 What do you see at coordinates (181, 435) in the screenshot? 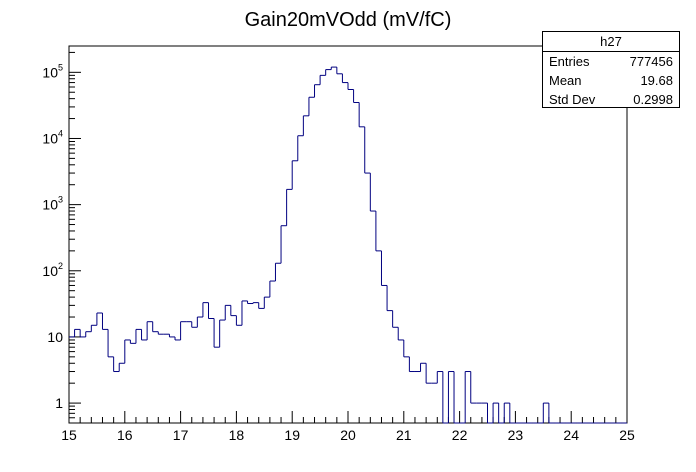
I see `x-tick-label: 17` at bounding box center [181, 435].